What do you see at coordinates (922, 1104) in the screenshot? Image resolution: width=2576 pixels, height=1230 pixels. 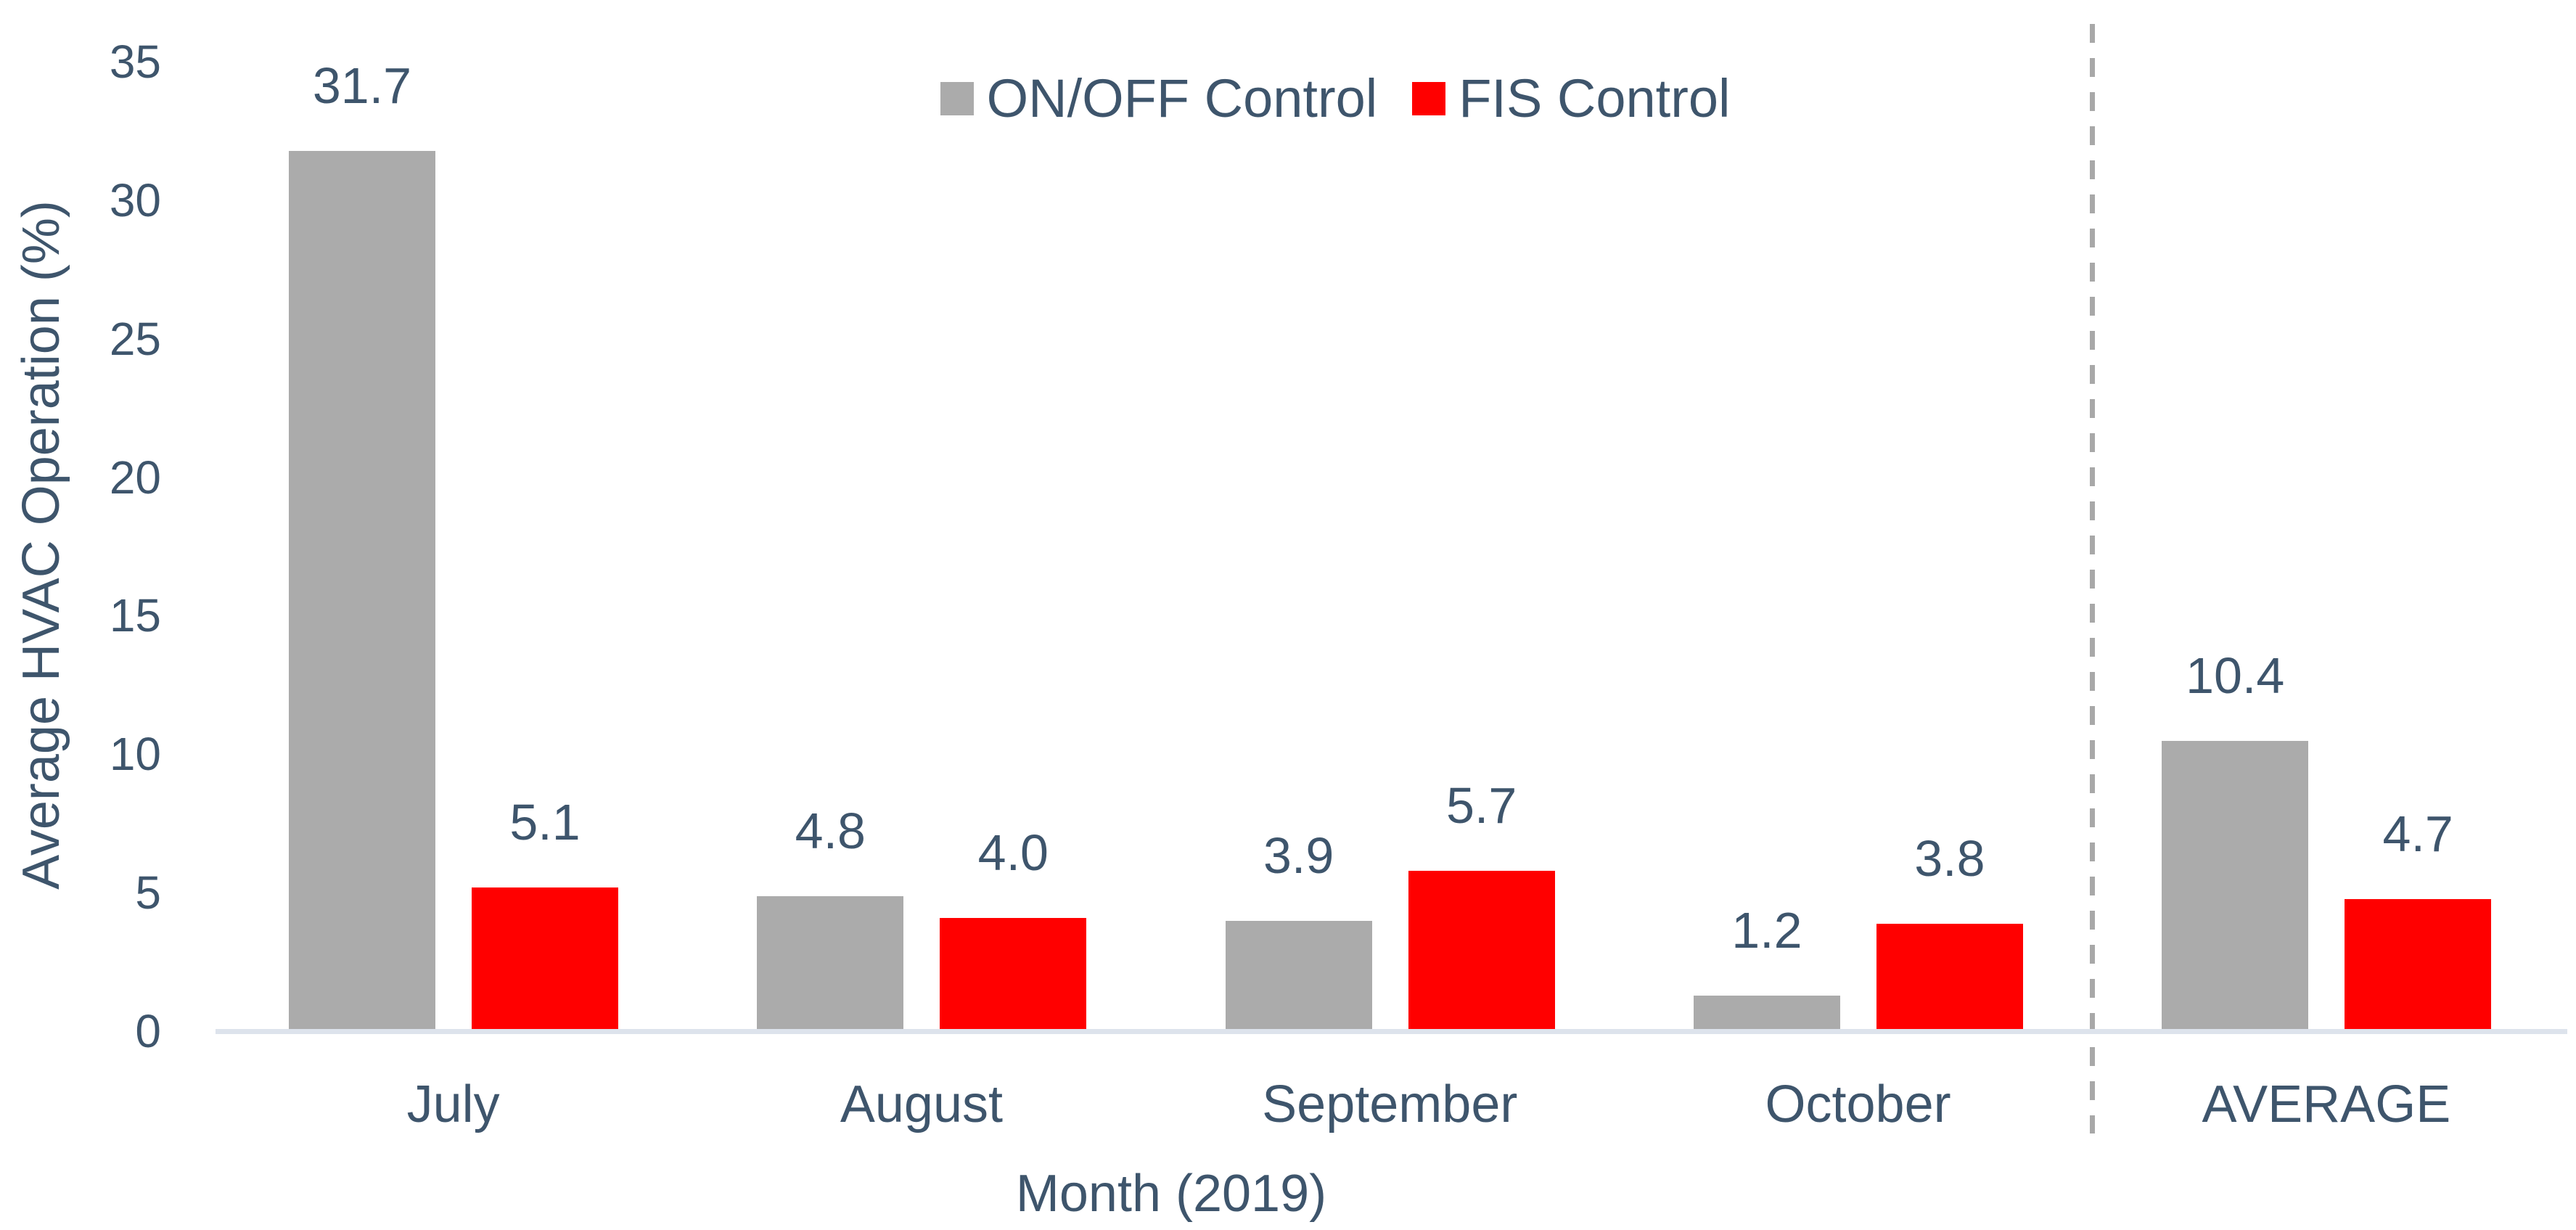 I see `x-category-label-august: August` at bounding box center [922, 1104].